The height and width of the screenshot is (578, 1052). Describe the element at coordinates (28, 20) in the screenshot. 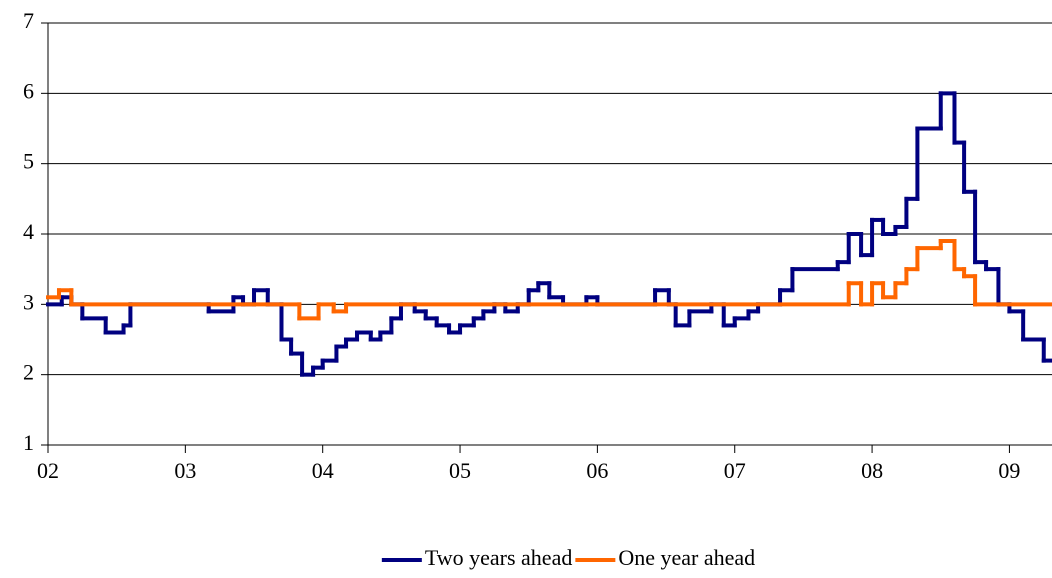

I see `y-tick-label: 7` at that location.